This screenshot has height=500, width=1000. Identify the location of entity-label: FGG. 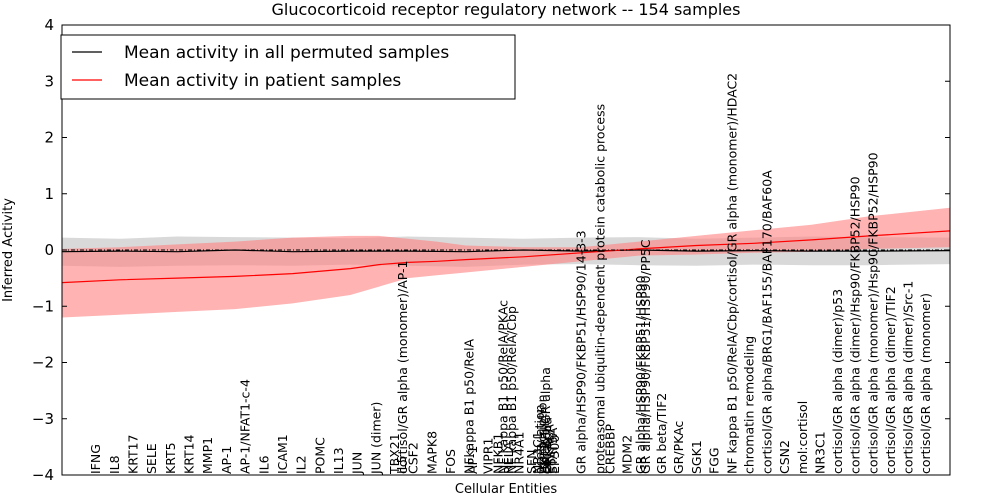
(714, 460).